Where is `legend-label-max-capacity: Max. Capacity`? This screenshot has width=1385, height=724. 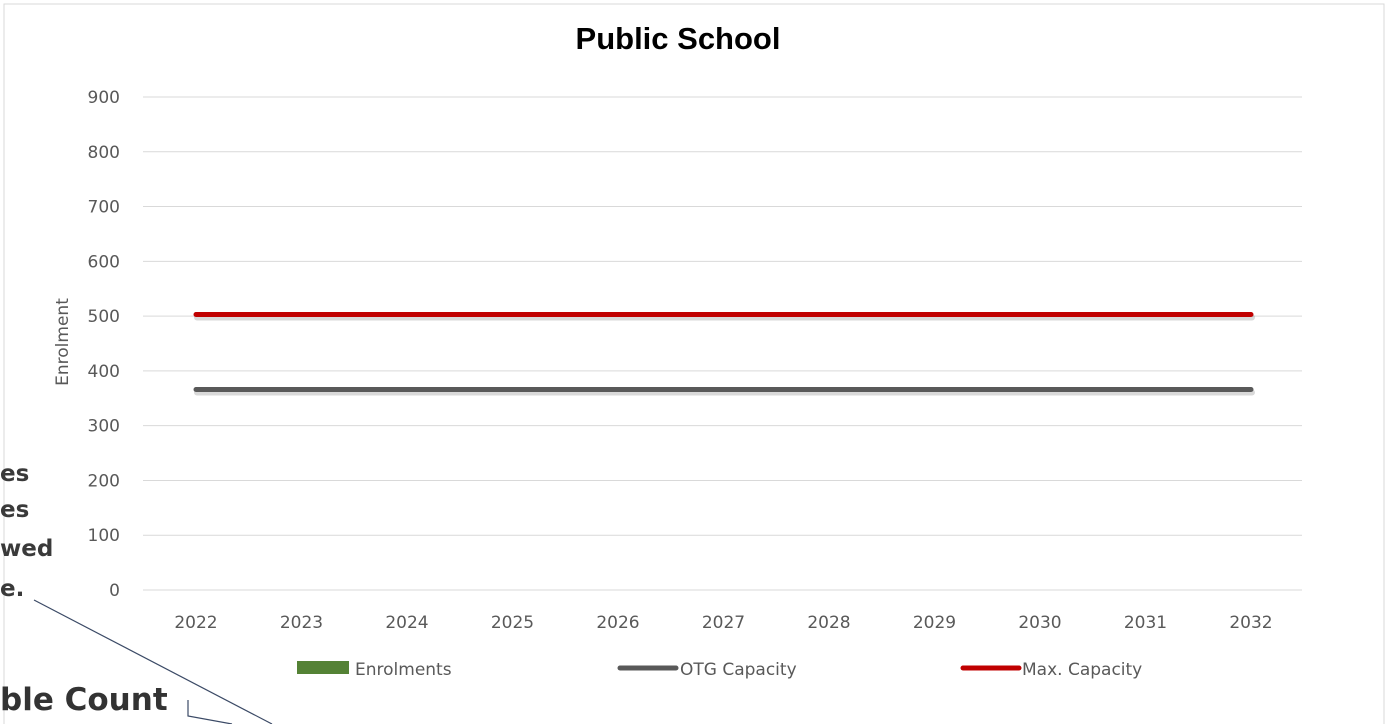
legend-label-max-capacity: Max. Capacity is located at coordinates (1082, 670).